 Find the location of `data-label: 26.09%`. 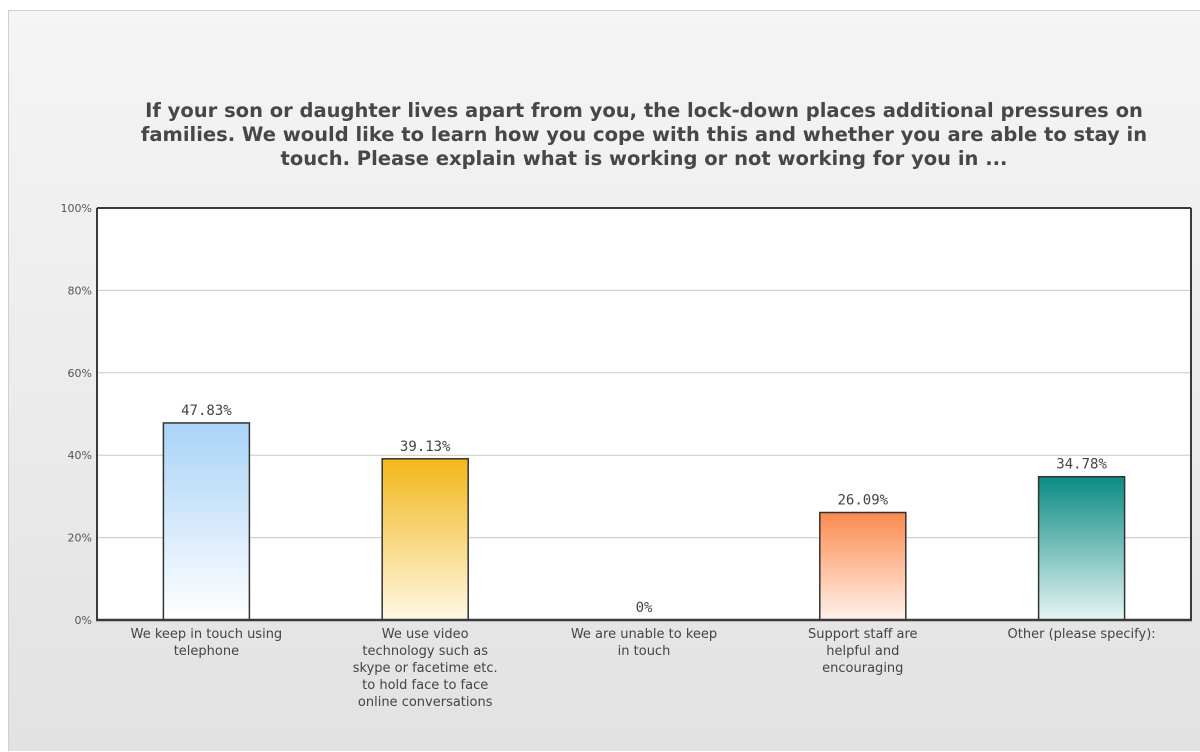

data-label: 26.09% is located at coordinates (863, 501).